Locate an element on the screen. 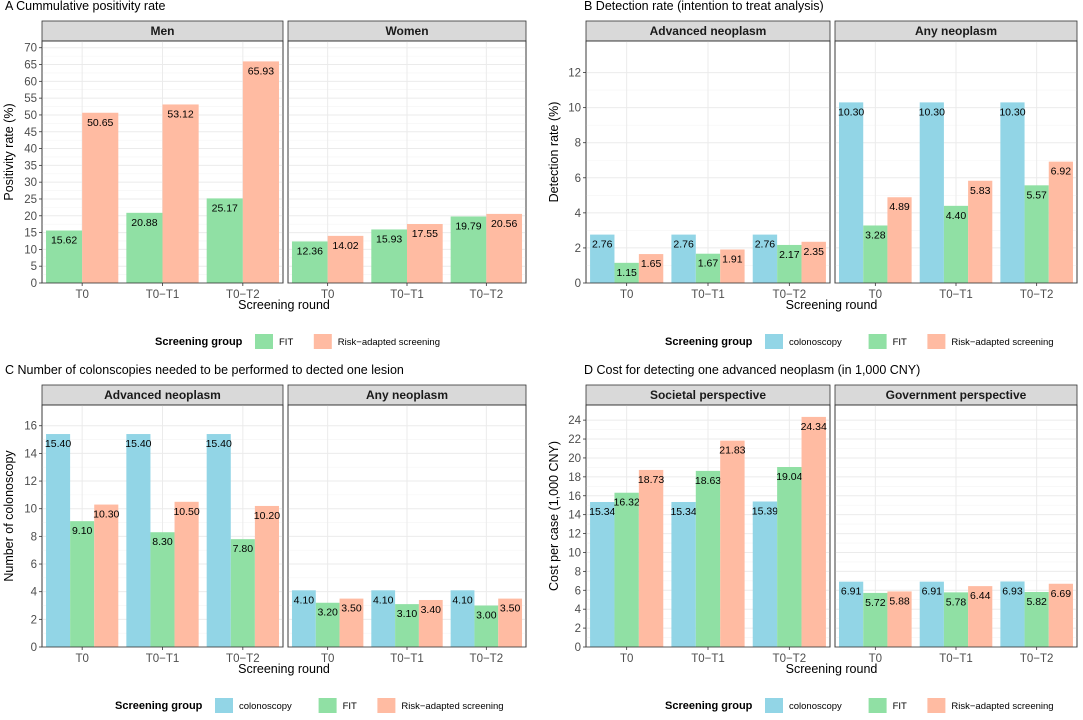 The width and height of the screenshot is (1083, 720). y-tick-label: 60 is located at coordinates (30, 82).